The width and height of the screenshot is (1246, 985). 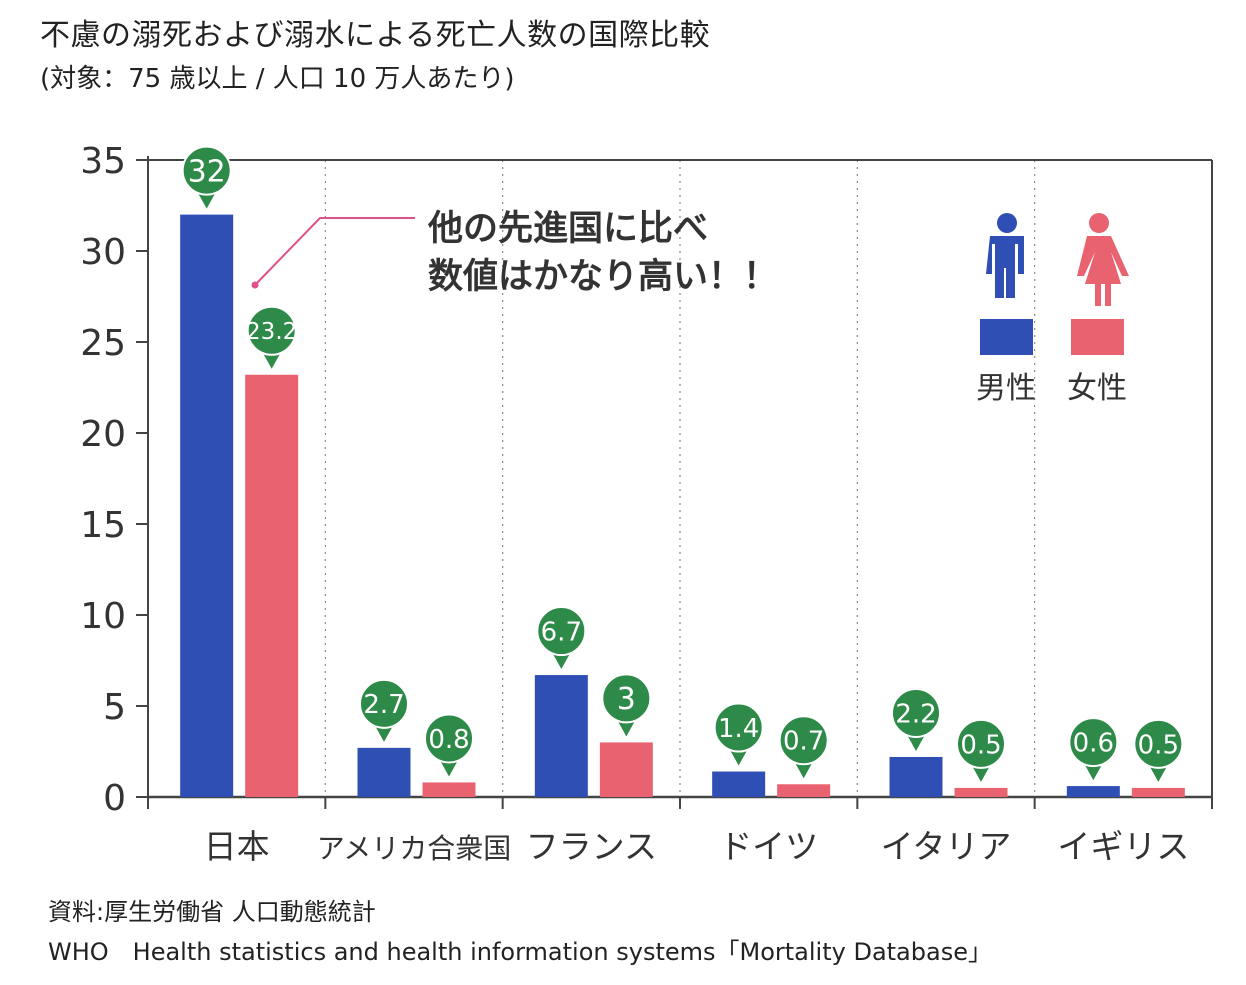 I want to click on data-label: 0.6, so click(x=1093, y=743).